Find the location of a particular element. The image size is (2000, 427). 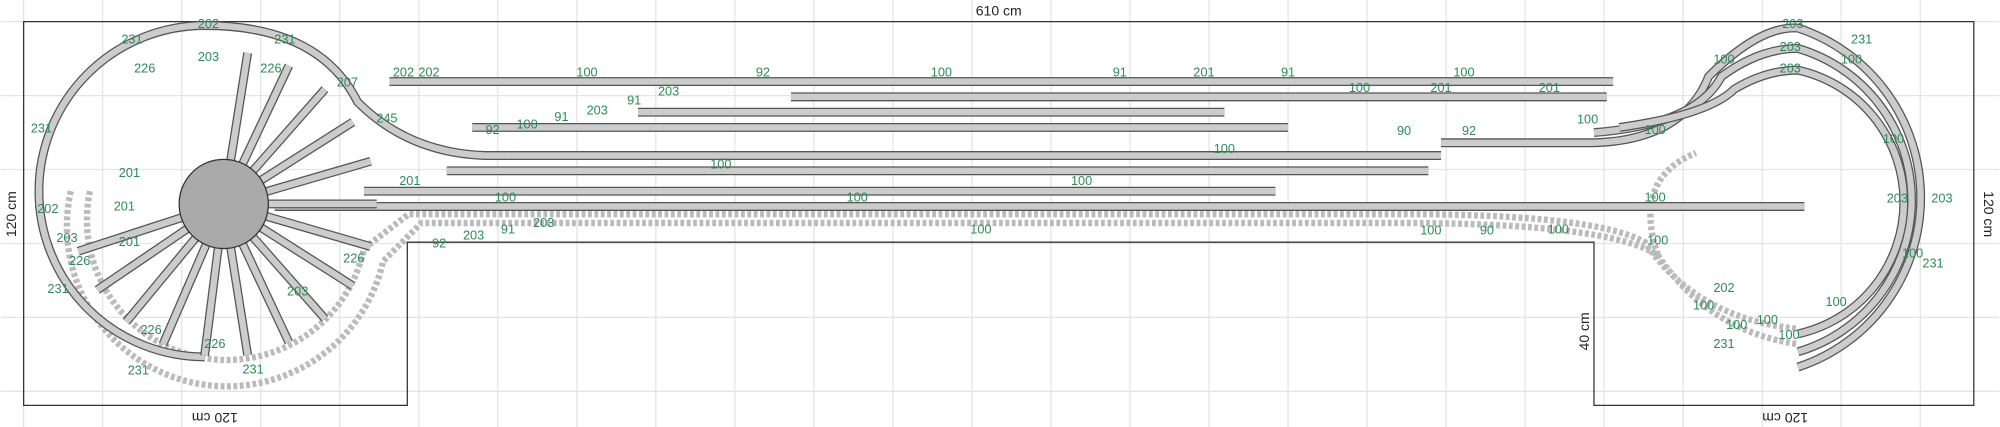

notch-dimension: 40 cm is located at coordinates (1584, 331).